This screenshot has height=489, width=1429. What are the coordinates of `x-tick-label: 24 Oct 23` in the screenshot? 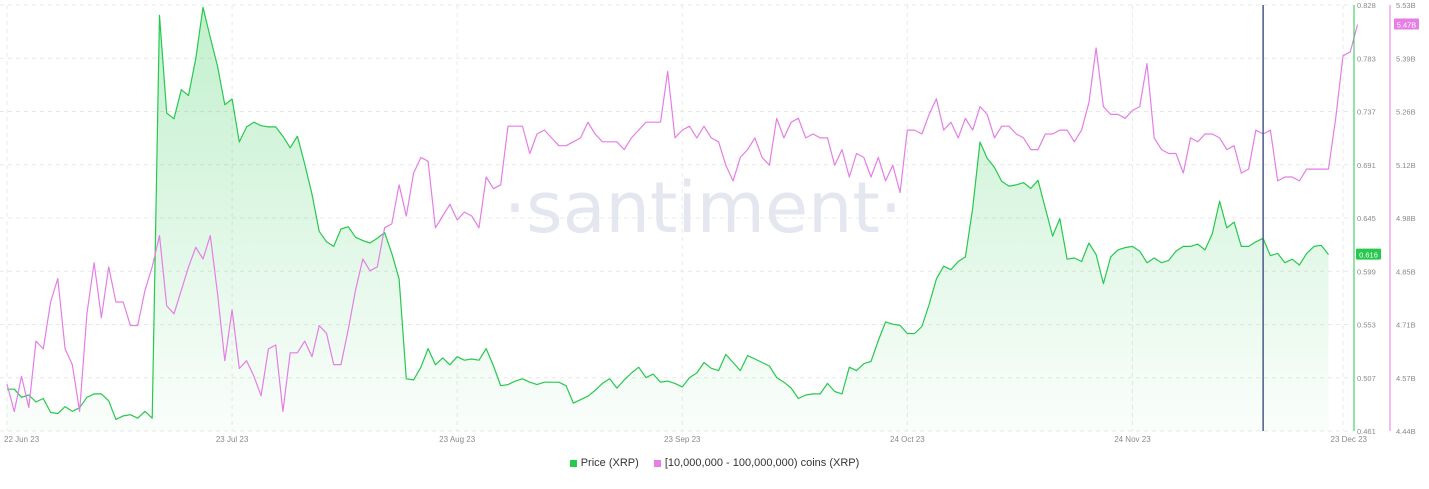 It's located at (907, 439).